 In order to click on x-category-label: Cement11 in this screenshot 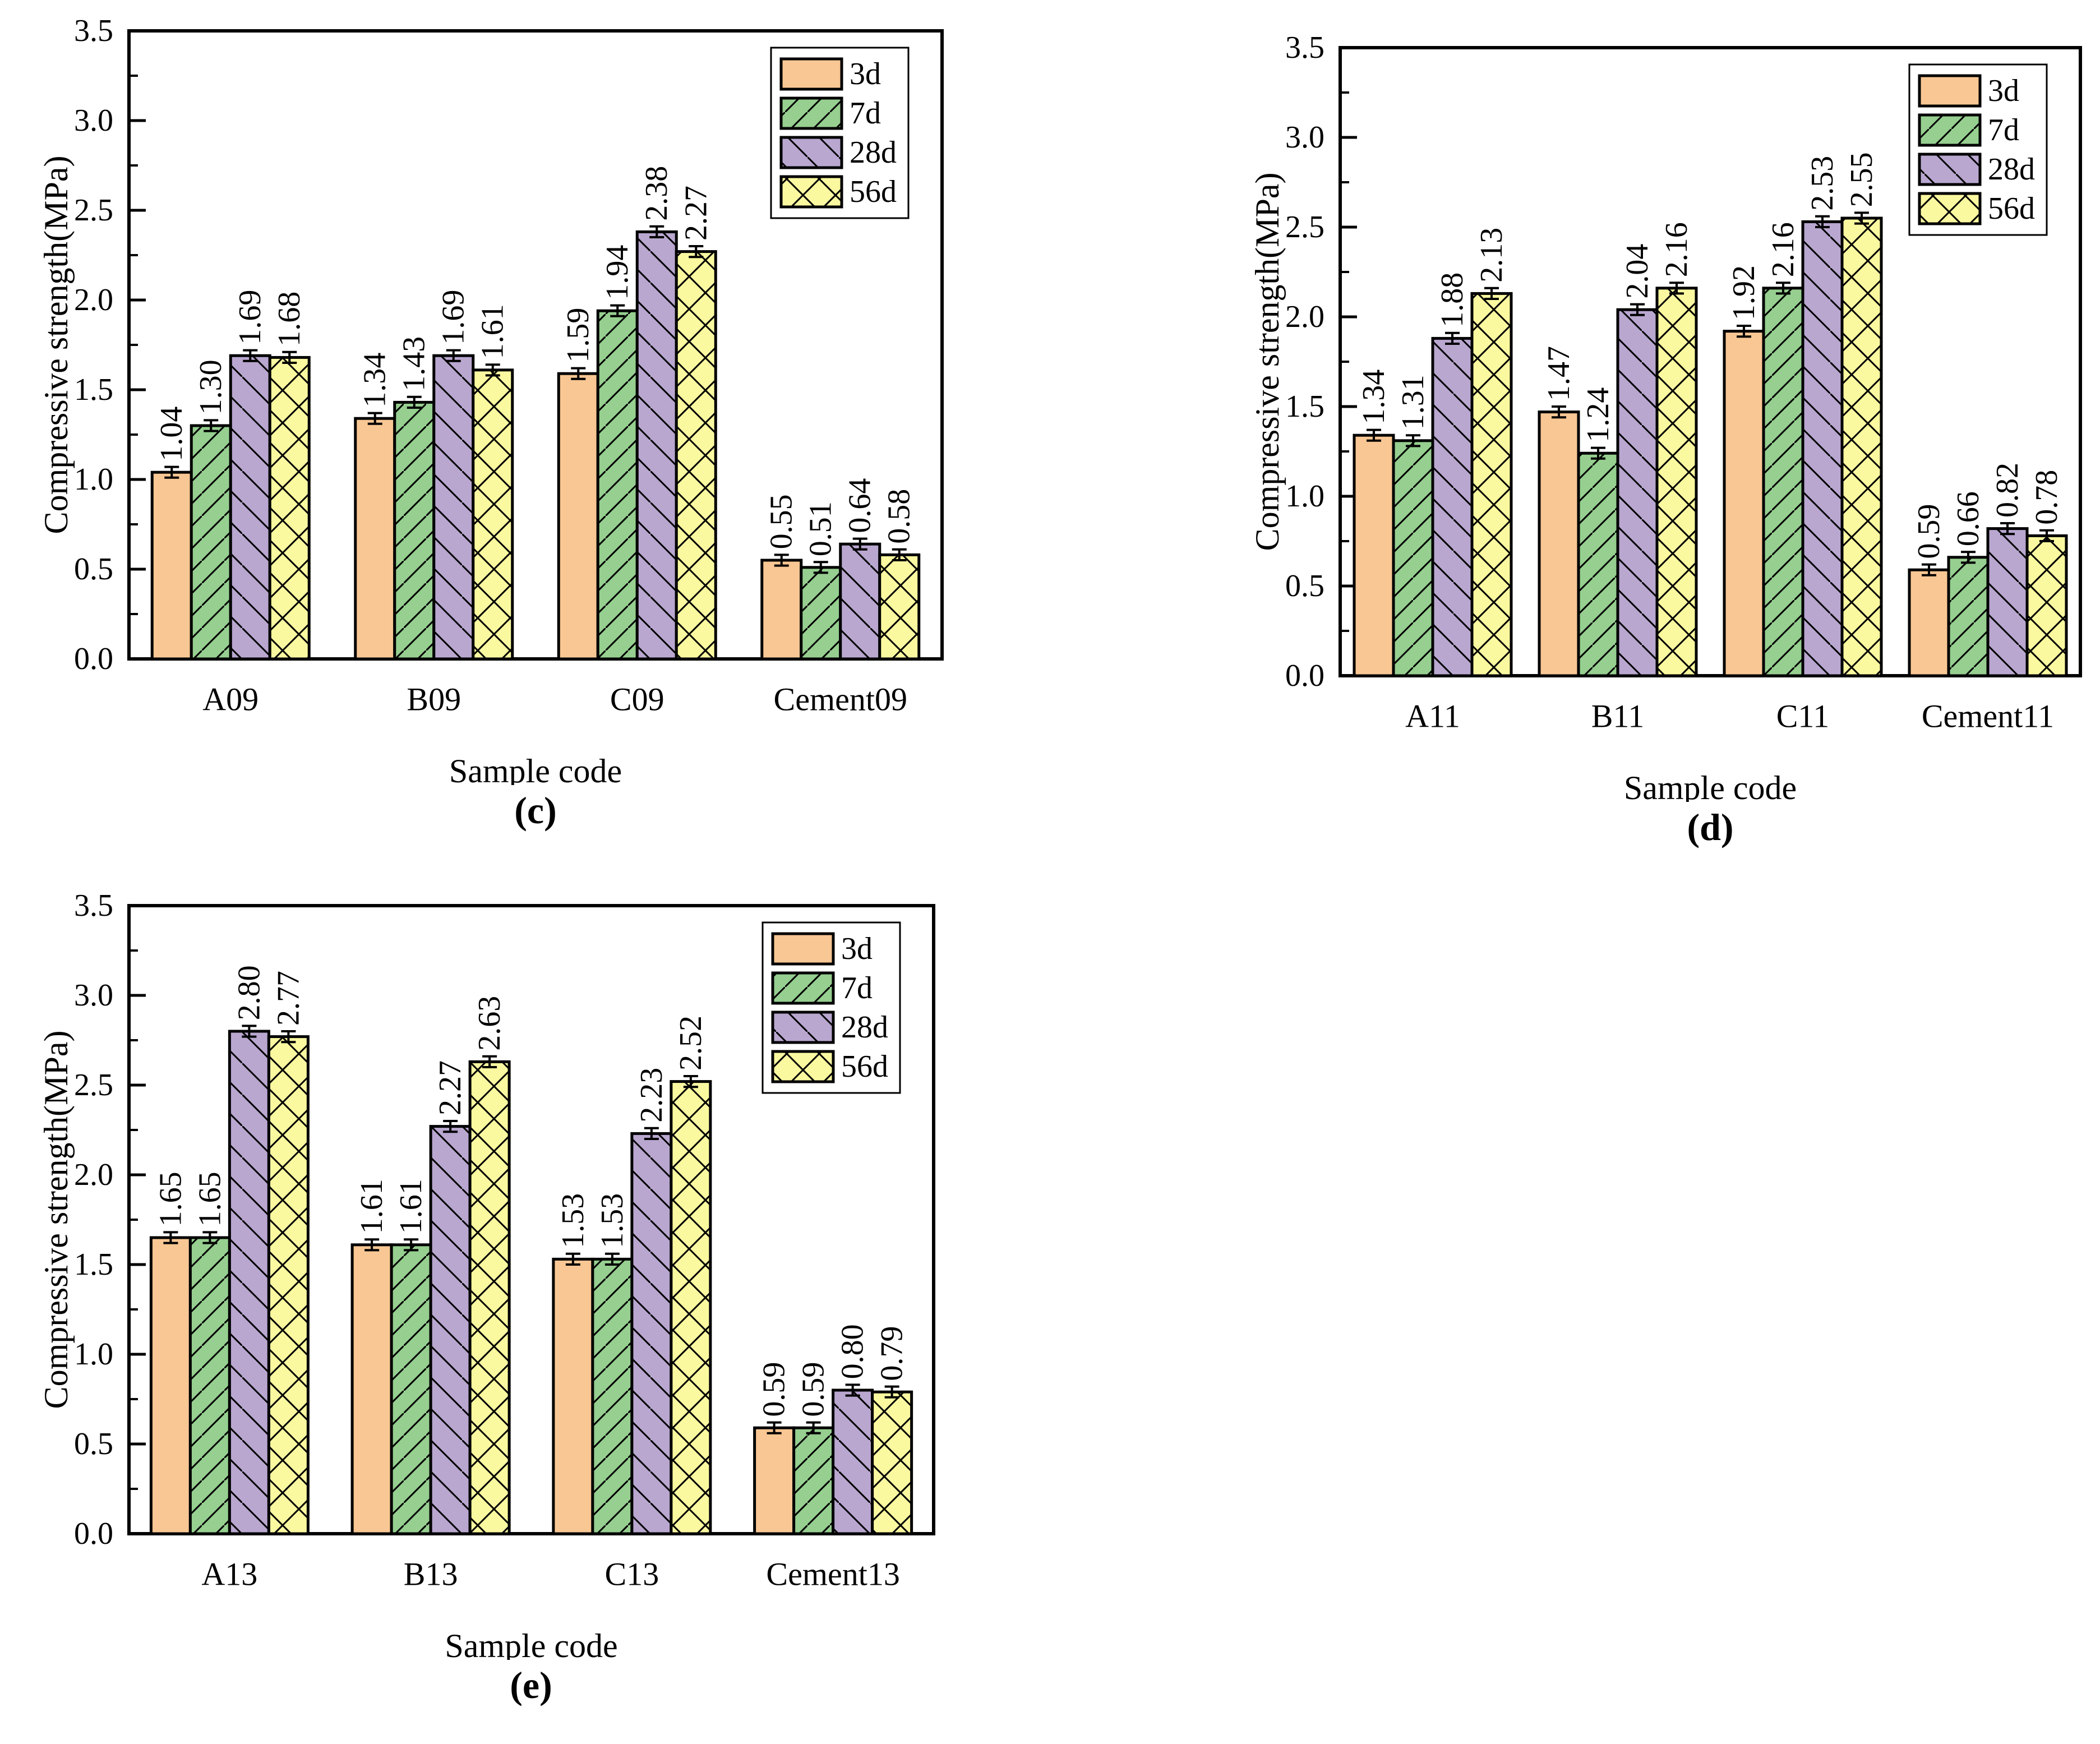, I will do `click(1988, 716)`.